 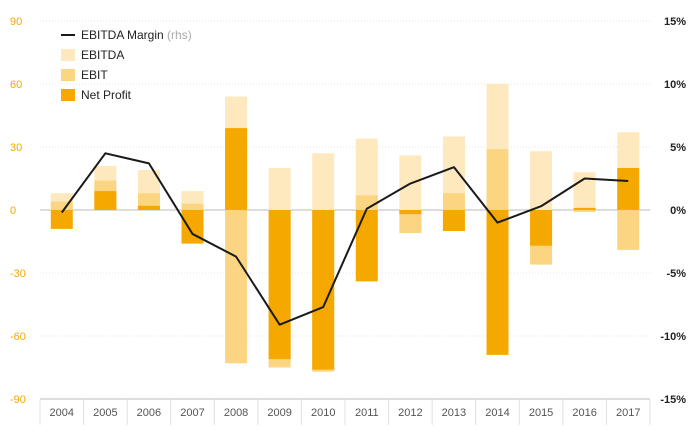 I want to click on legend: EBITDA Margin (rhs) EBITDA EBIT Net Profit, so click(x=126, y=65).